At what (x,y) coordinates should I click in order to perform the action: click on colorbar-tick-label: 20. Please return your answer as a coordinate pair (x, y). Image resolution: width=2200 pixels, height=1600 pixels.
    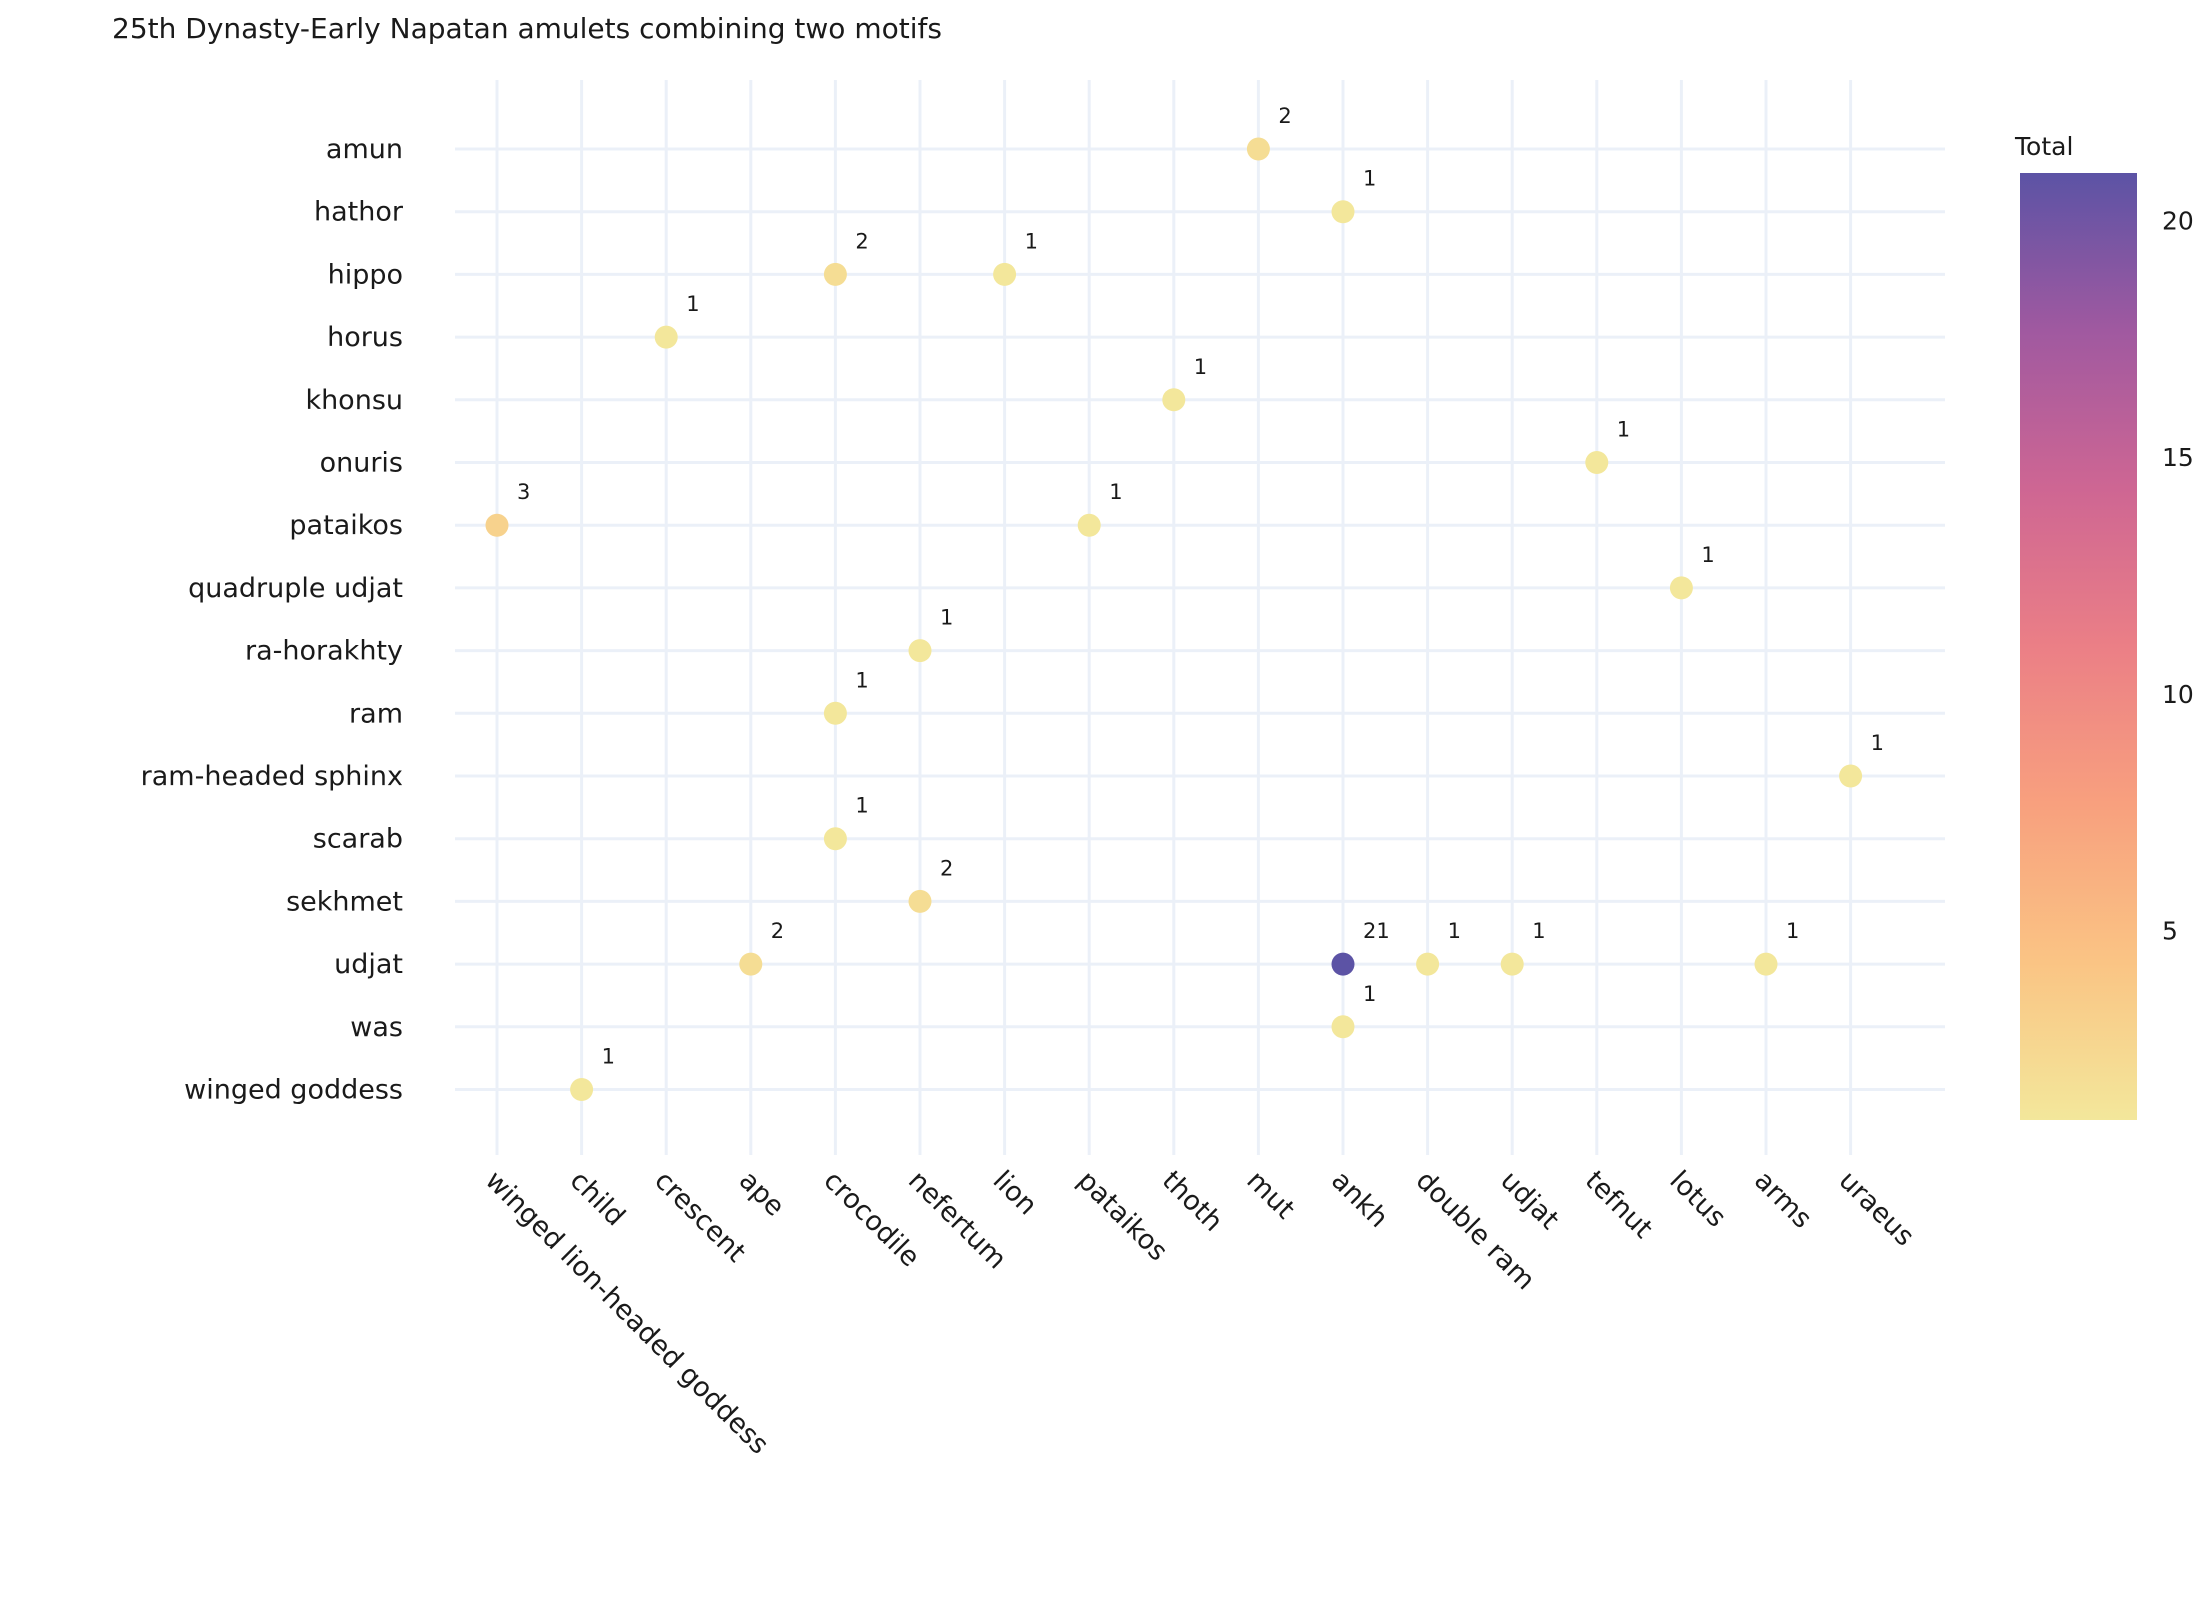
    Looking at the image, I should click on (2178, 220).